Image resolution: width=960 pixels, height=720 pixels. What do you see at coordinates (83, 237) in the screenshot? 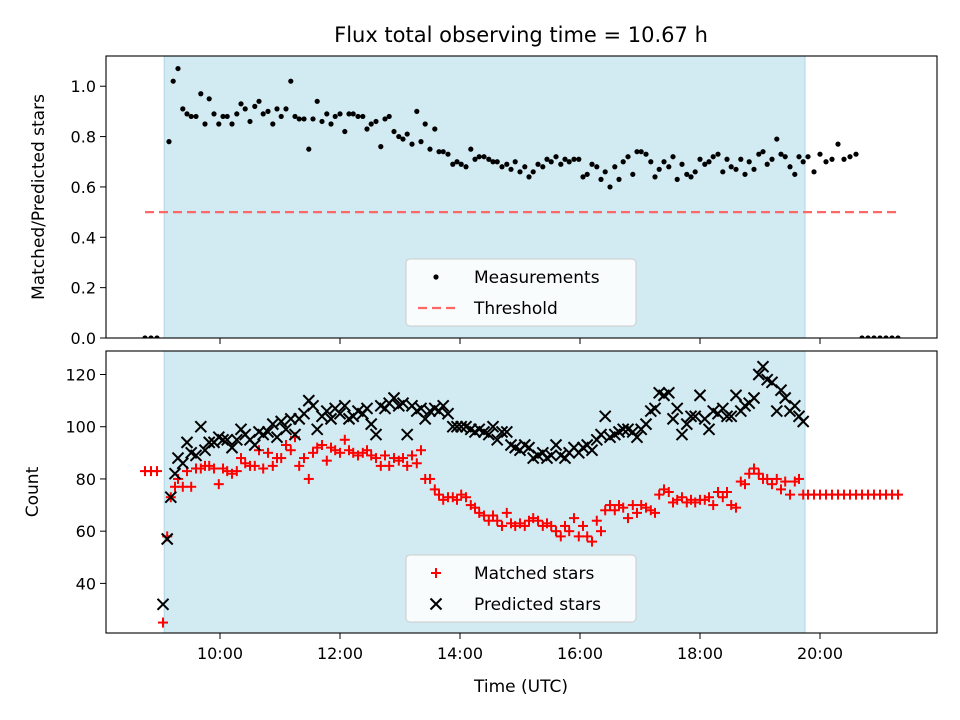
I see `y-tick-label: 0.4` at bounding box center [83, 237].